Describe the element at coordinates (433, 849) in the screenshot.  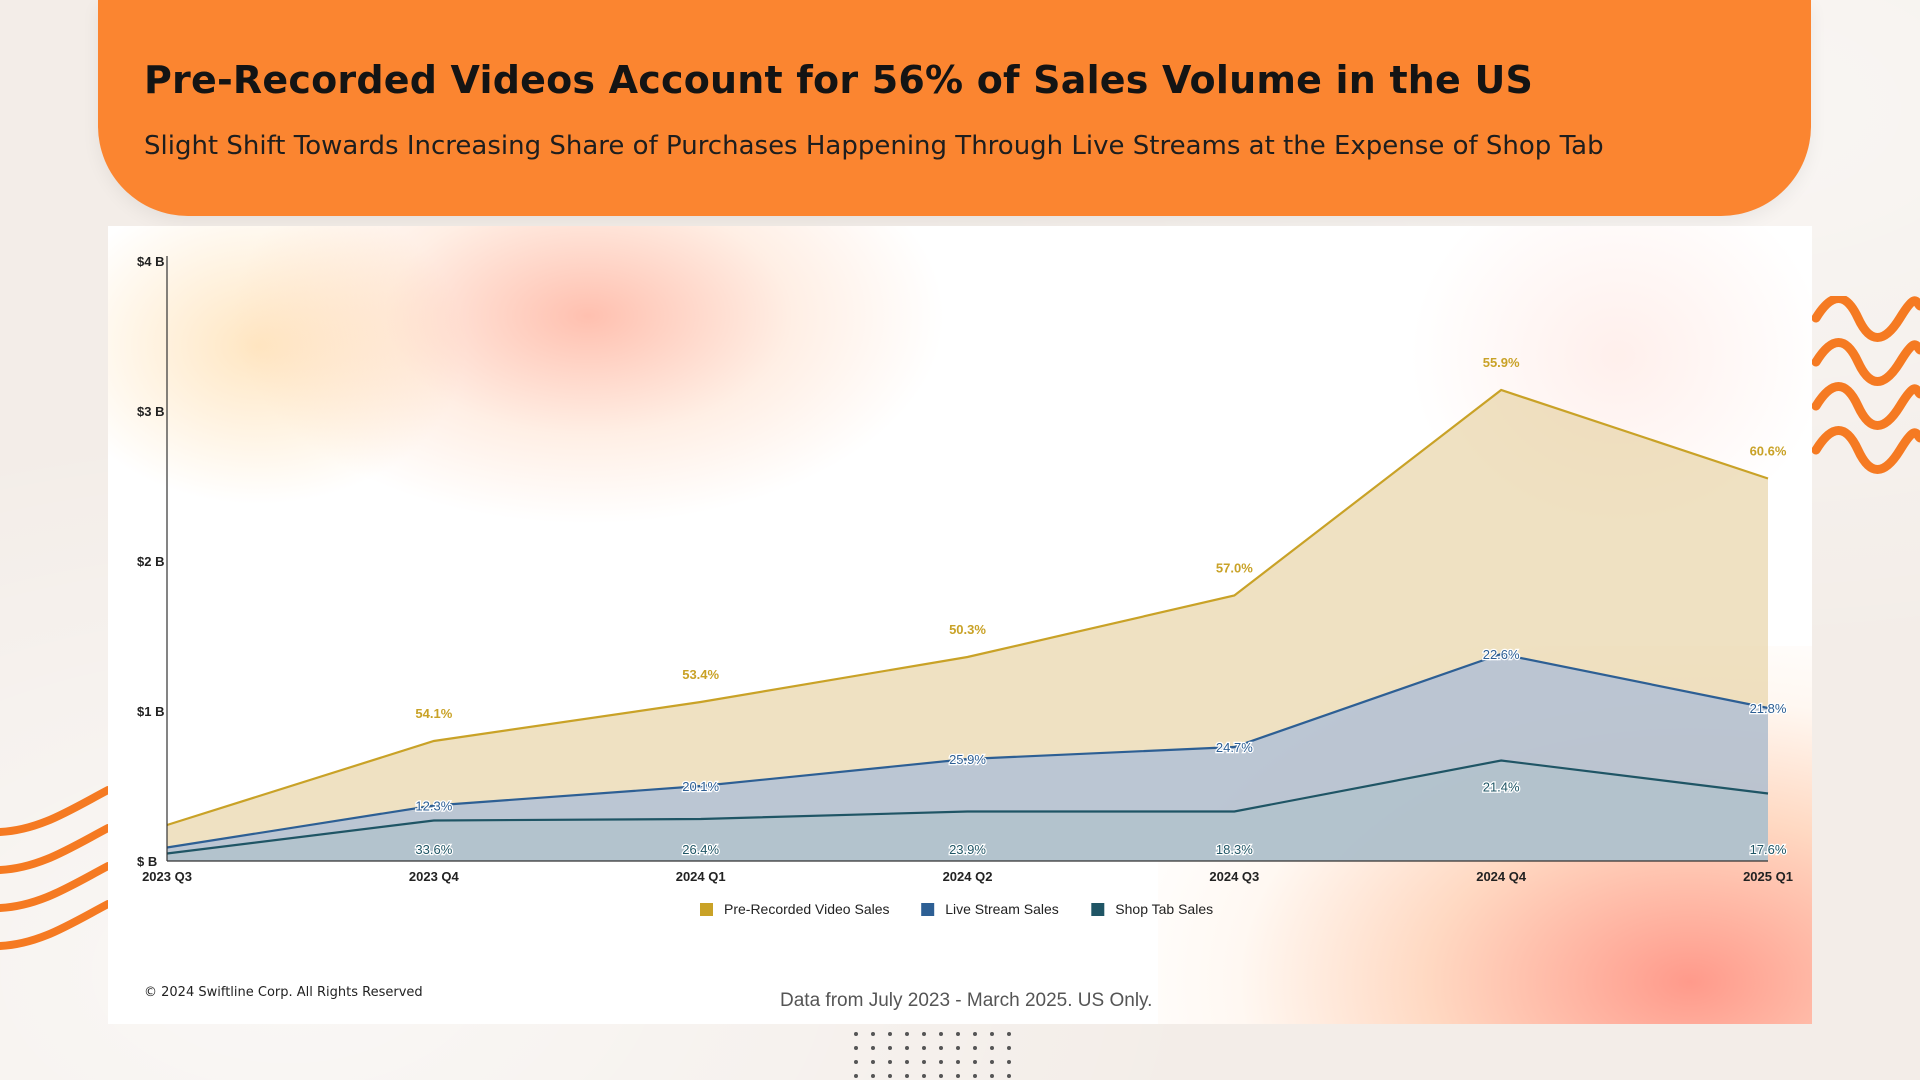
I see `data-label: 33.6%` at that location.